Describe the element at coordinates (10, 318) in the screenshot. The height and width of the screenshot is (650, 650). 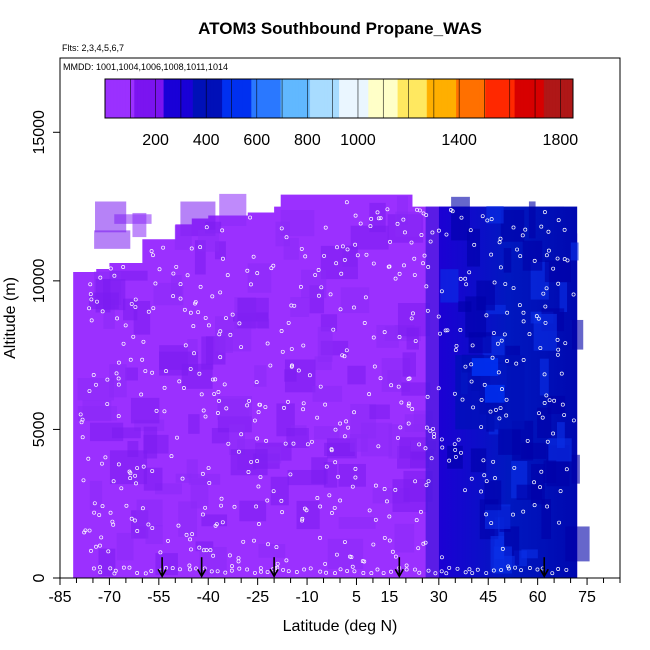
I see `y-axis-label: Altitude (m)` at that location.